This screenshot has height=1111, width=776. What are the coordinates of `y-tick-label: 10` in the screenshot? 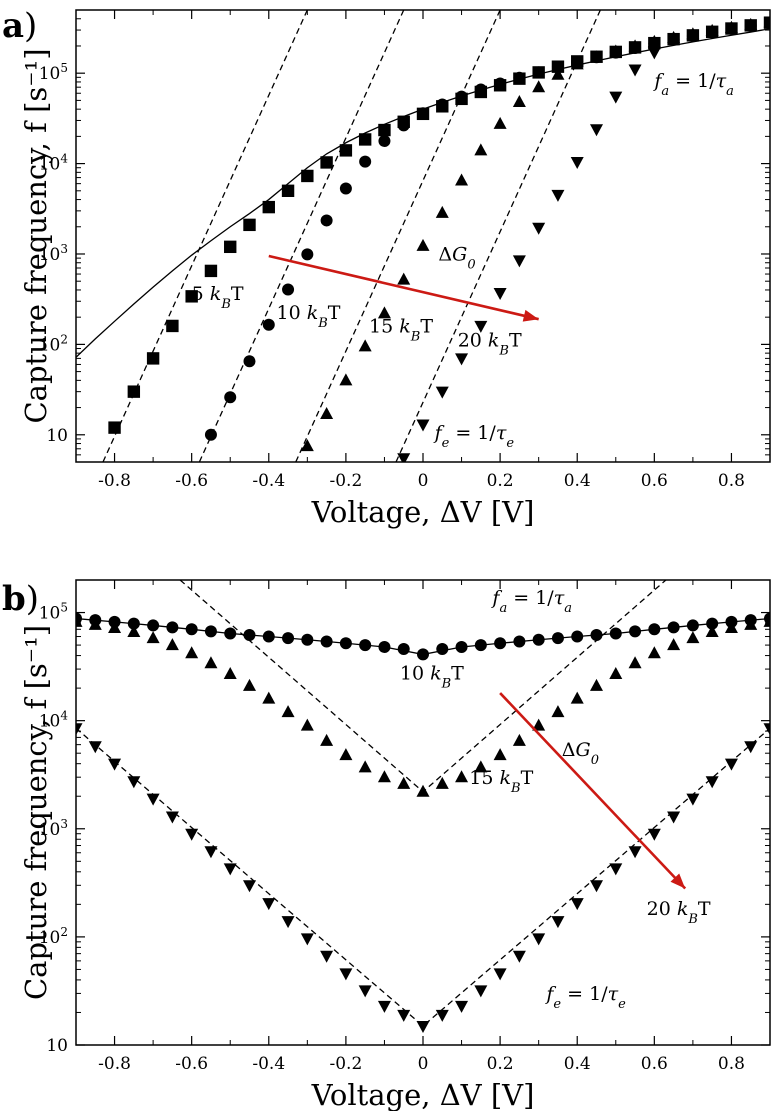 It's located at (57, 1046).